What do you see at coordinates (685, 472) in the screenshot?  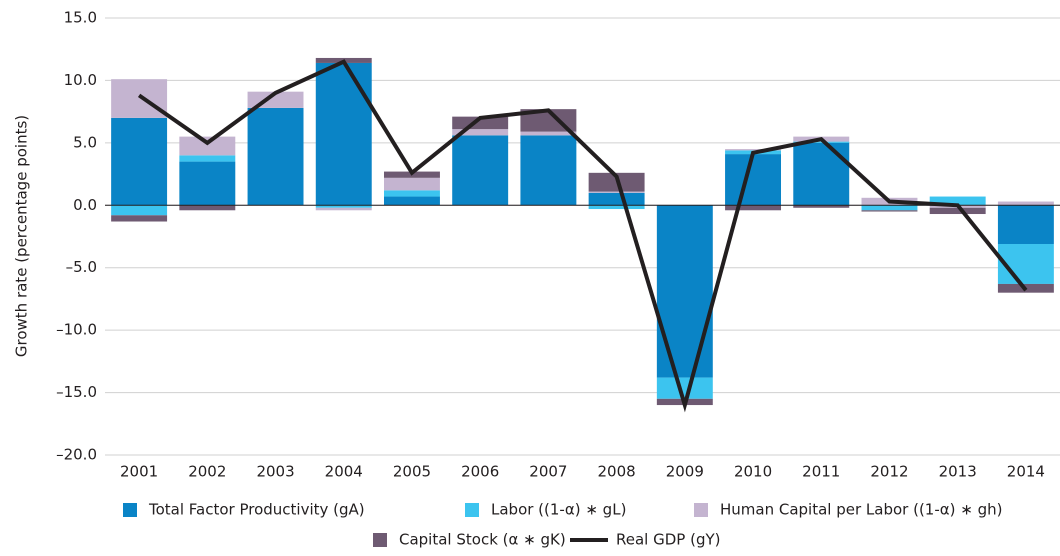 I see `x-tick-label: 2009` at bounding box center [685, 472].